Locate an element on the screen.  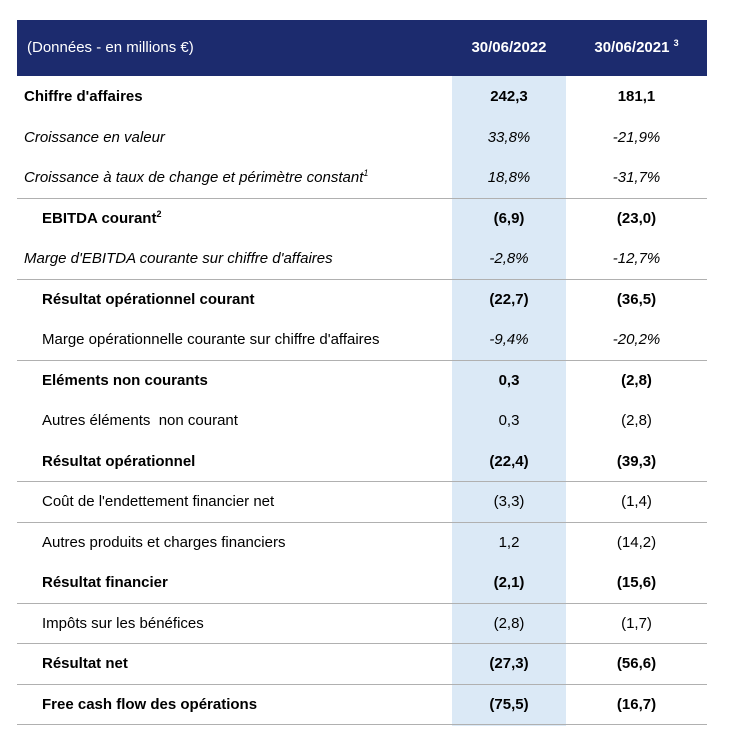
cell-value: (56,6) is located at coordinates (636, 663).